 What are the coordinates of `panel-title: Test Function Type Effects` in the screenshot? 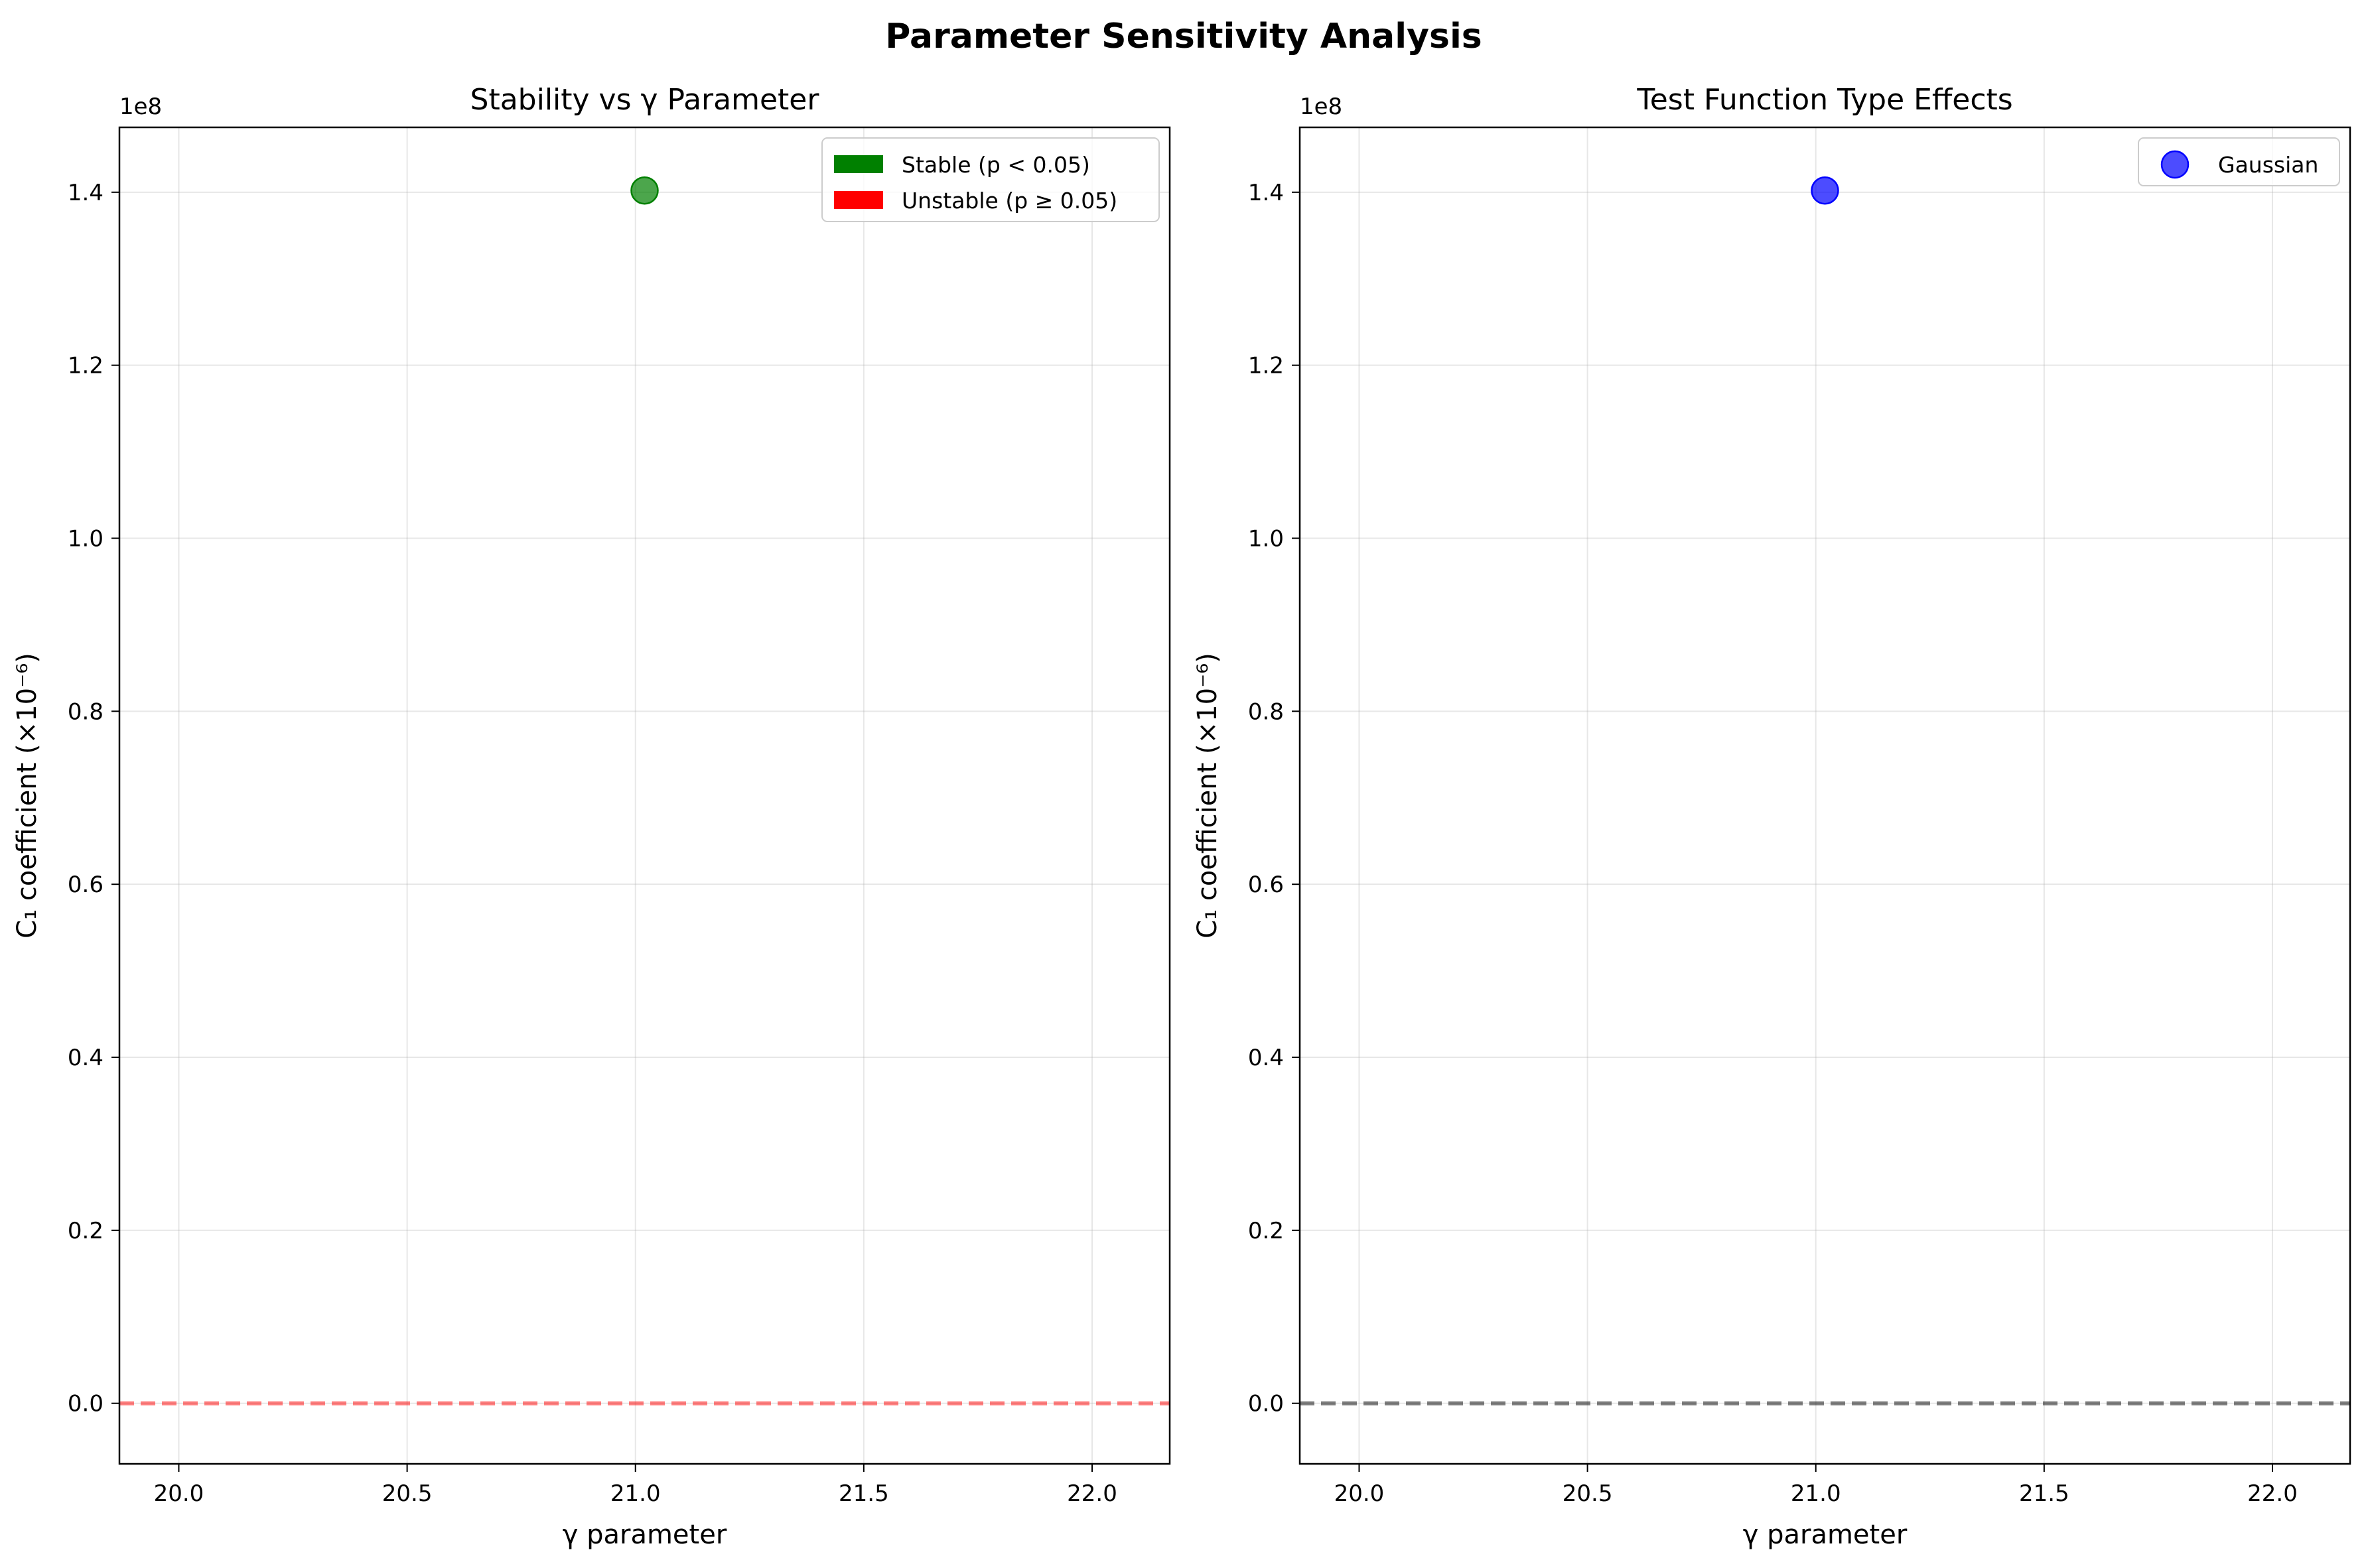 It's located at (1824, 100).